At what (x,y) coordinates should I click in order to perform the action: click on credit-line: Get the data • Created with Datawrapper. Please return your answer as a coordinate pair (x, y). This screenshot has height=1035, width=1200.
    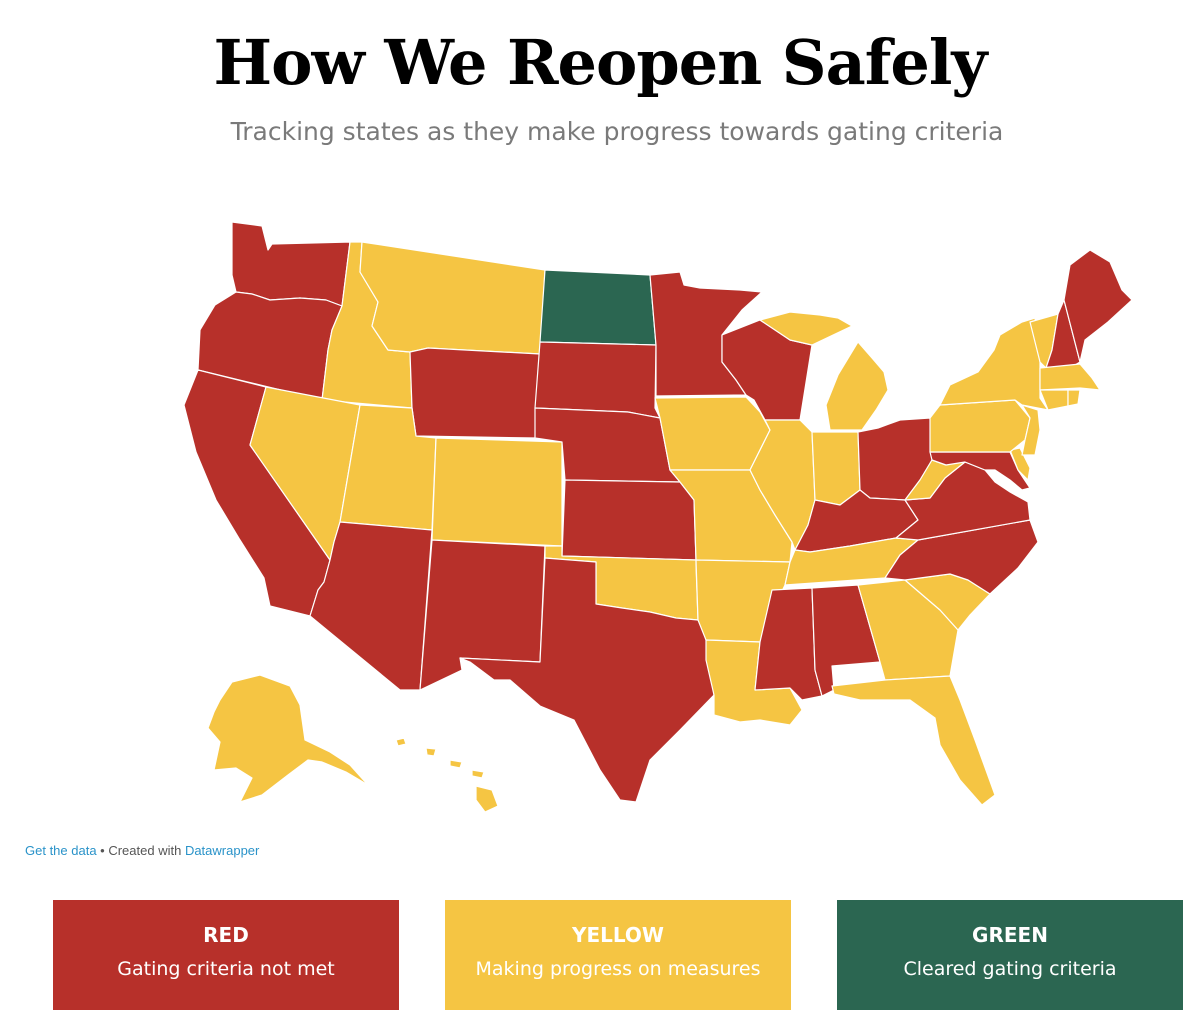
    Looking at the image, I should click on (142, 851).